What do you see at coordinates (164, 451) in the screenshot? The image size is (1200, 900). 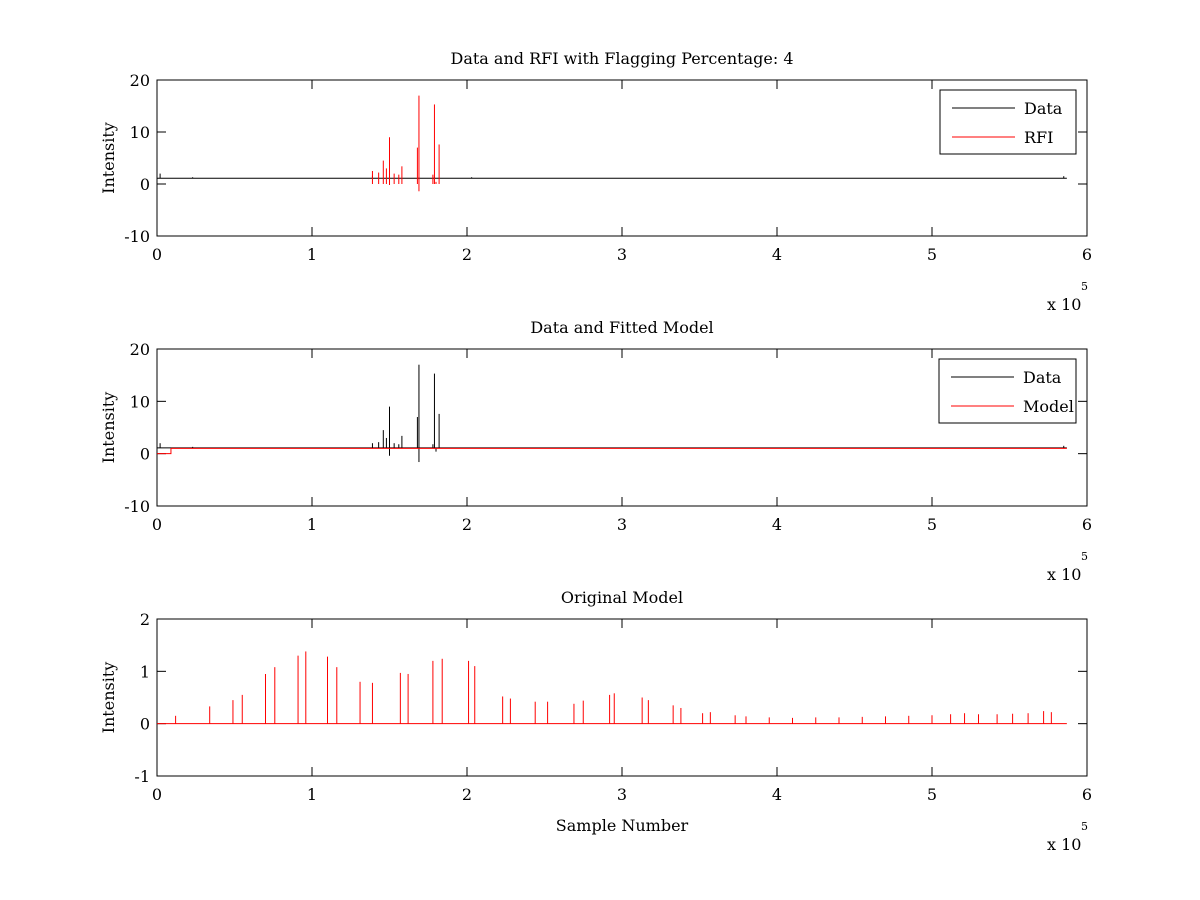 I see `series-initial-segment` at bounding box center [164, 451].